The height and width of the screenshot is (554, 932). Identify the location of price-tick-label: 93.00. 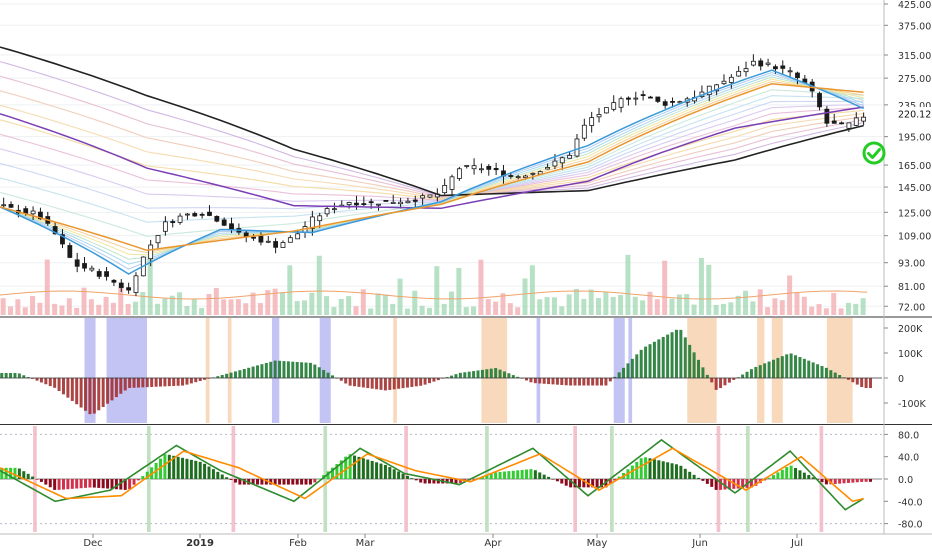
(911, 264).